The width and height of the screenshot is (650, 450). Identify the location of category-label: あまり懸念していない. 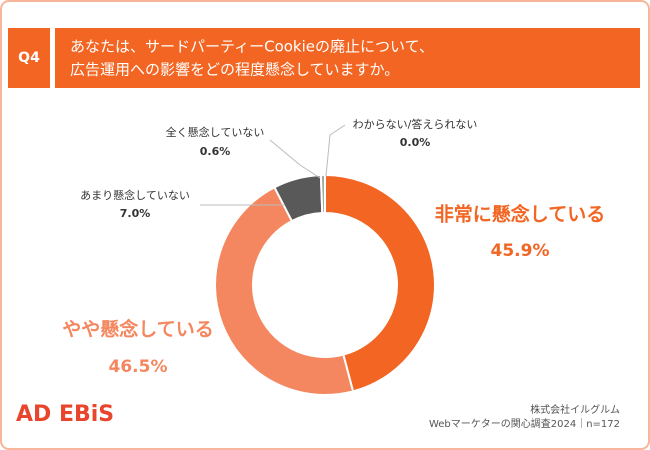
(135, 195).